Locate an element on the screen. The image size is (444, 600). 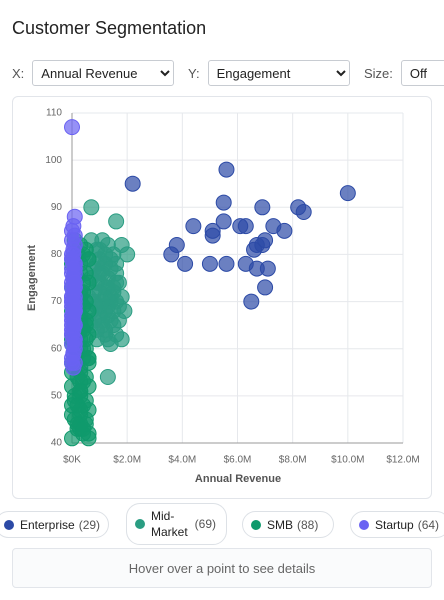
y-control: Y: Engagement is located at coordinates (269, 73).